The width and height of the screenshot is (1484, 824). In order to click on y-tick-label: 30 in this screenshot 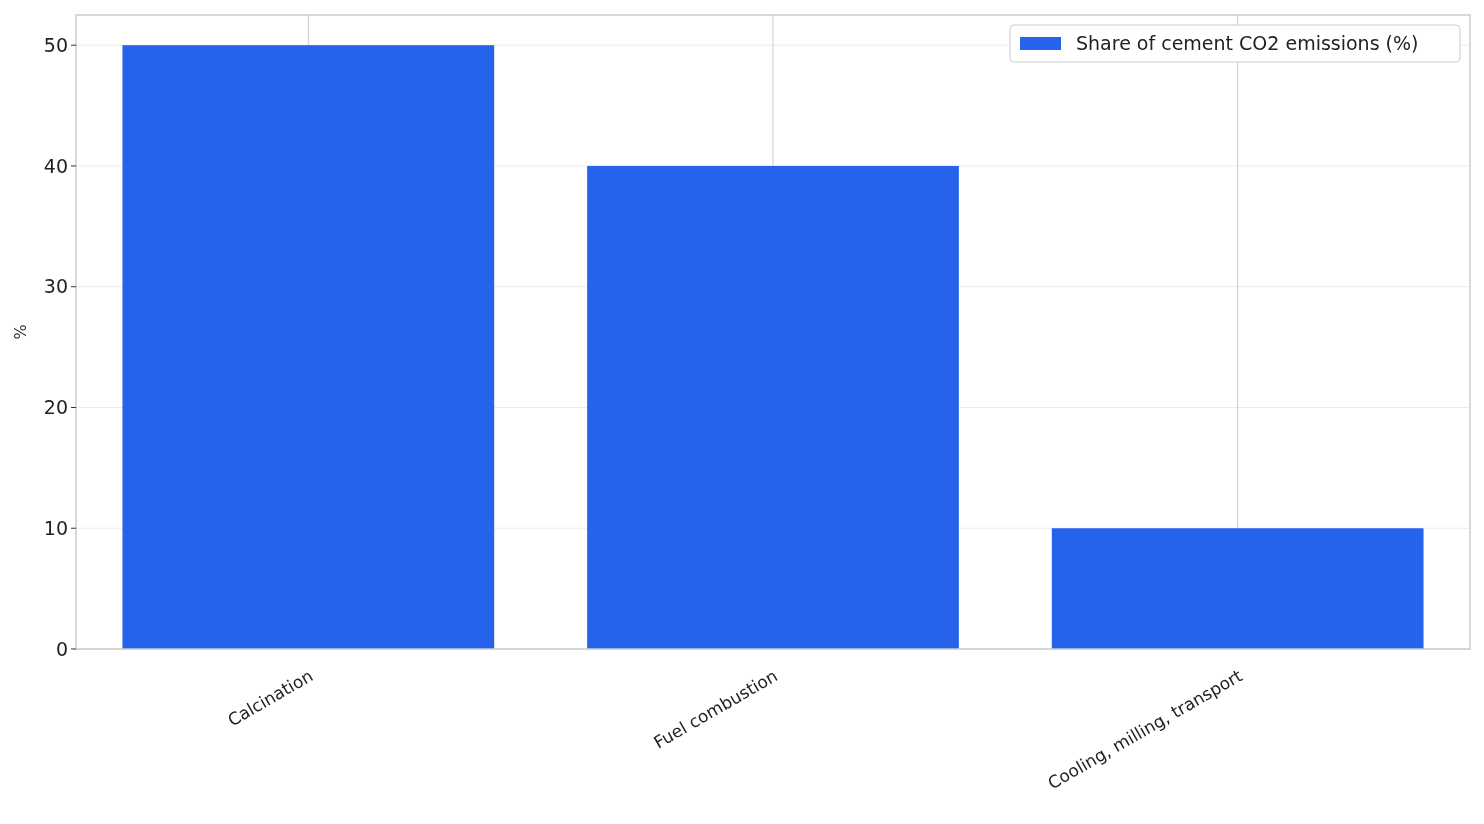, I will do `click(55, 286)`.